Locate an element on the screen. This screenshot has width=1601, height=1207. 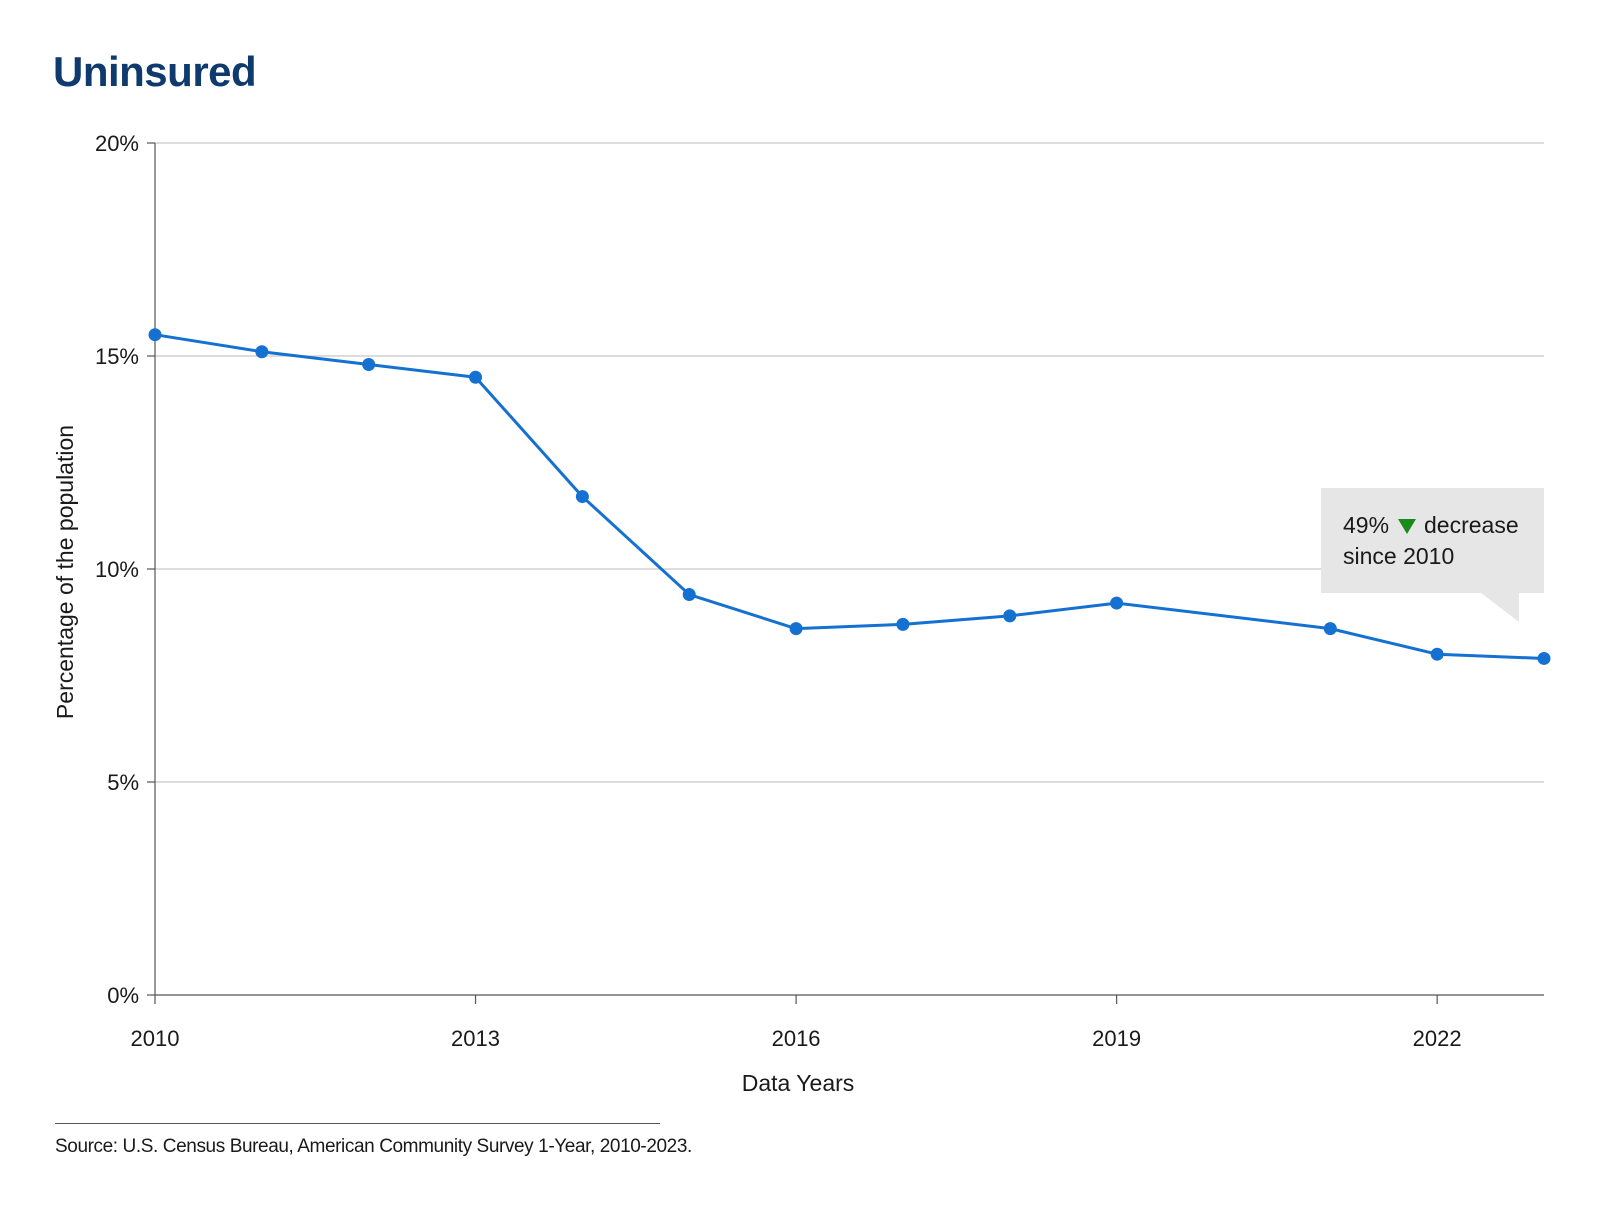
data-point-2016 is located at coordinates (796, 629).